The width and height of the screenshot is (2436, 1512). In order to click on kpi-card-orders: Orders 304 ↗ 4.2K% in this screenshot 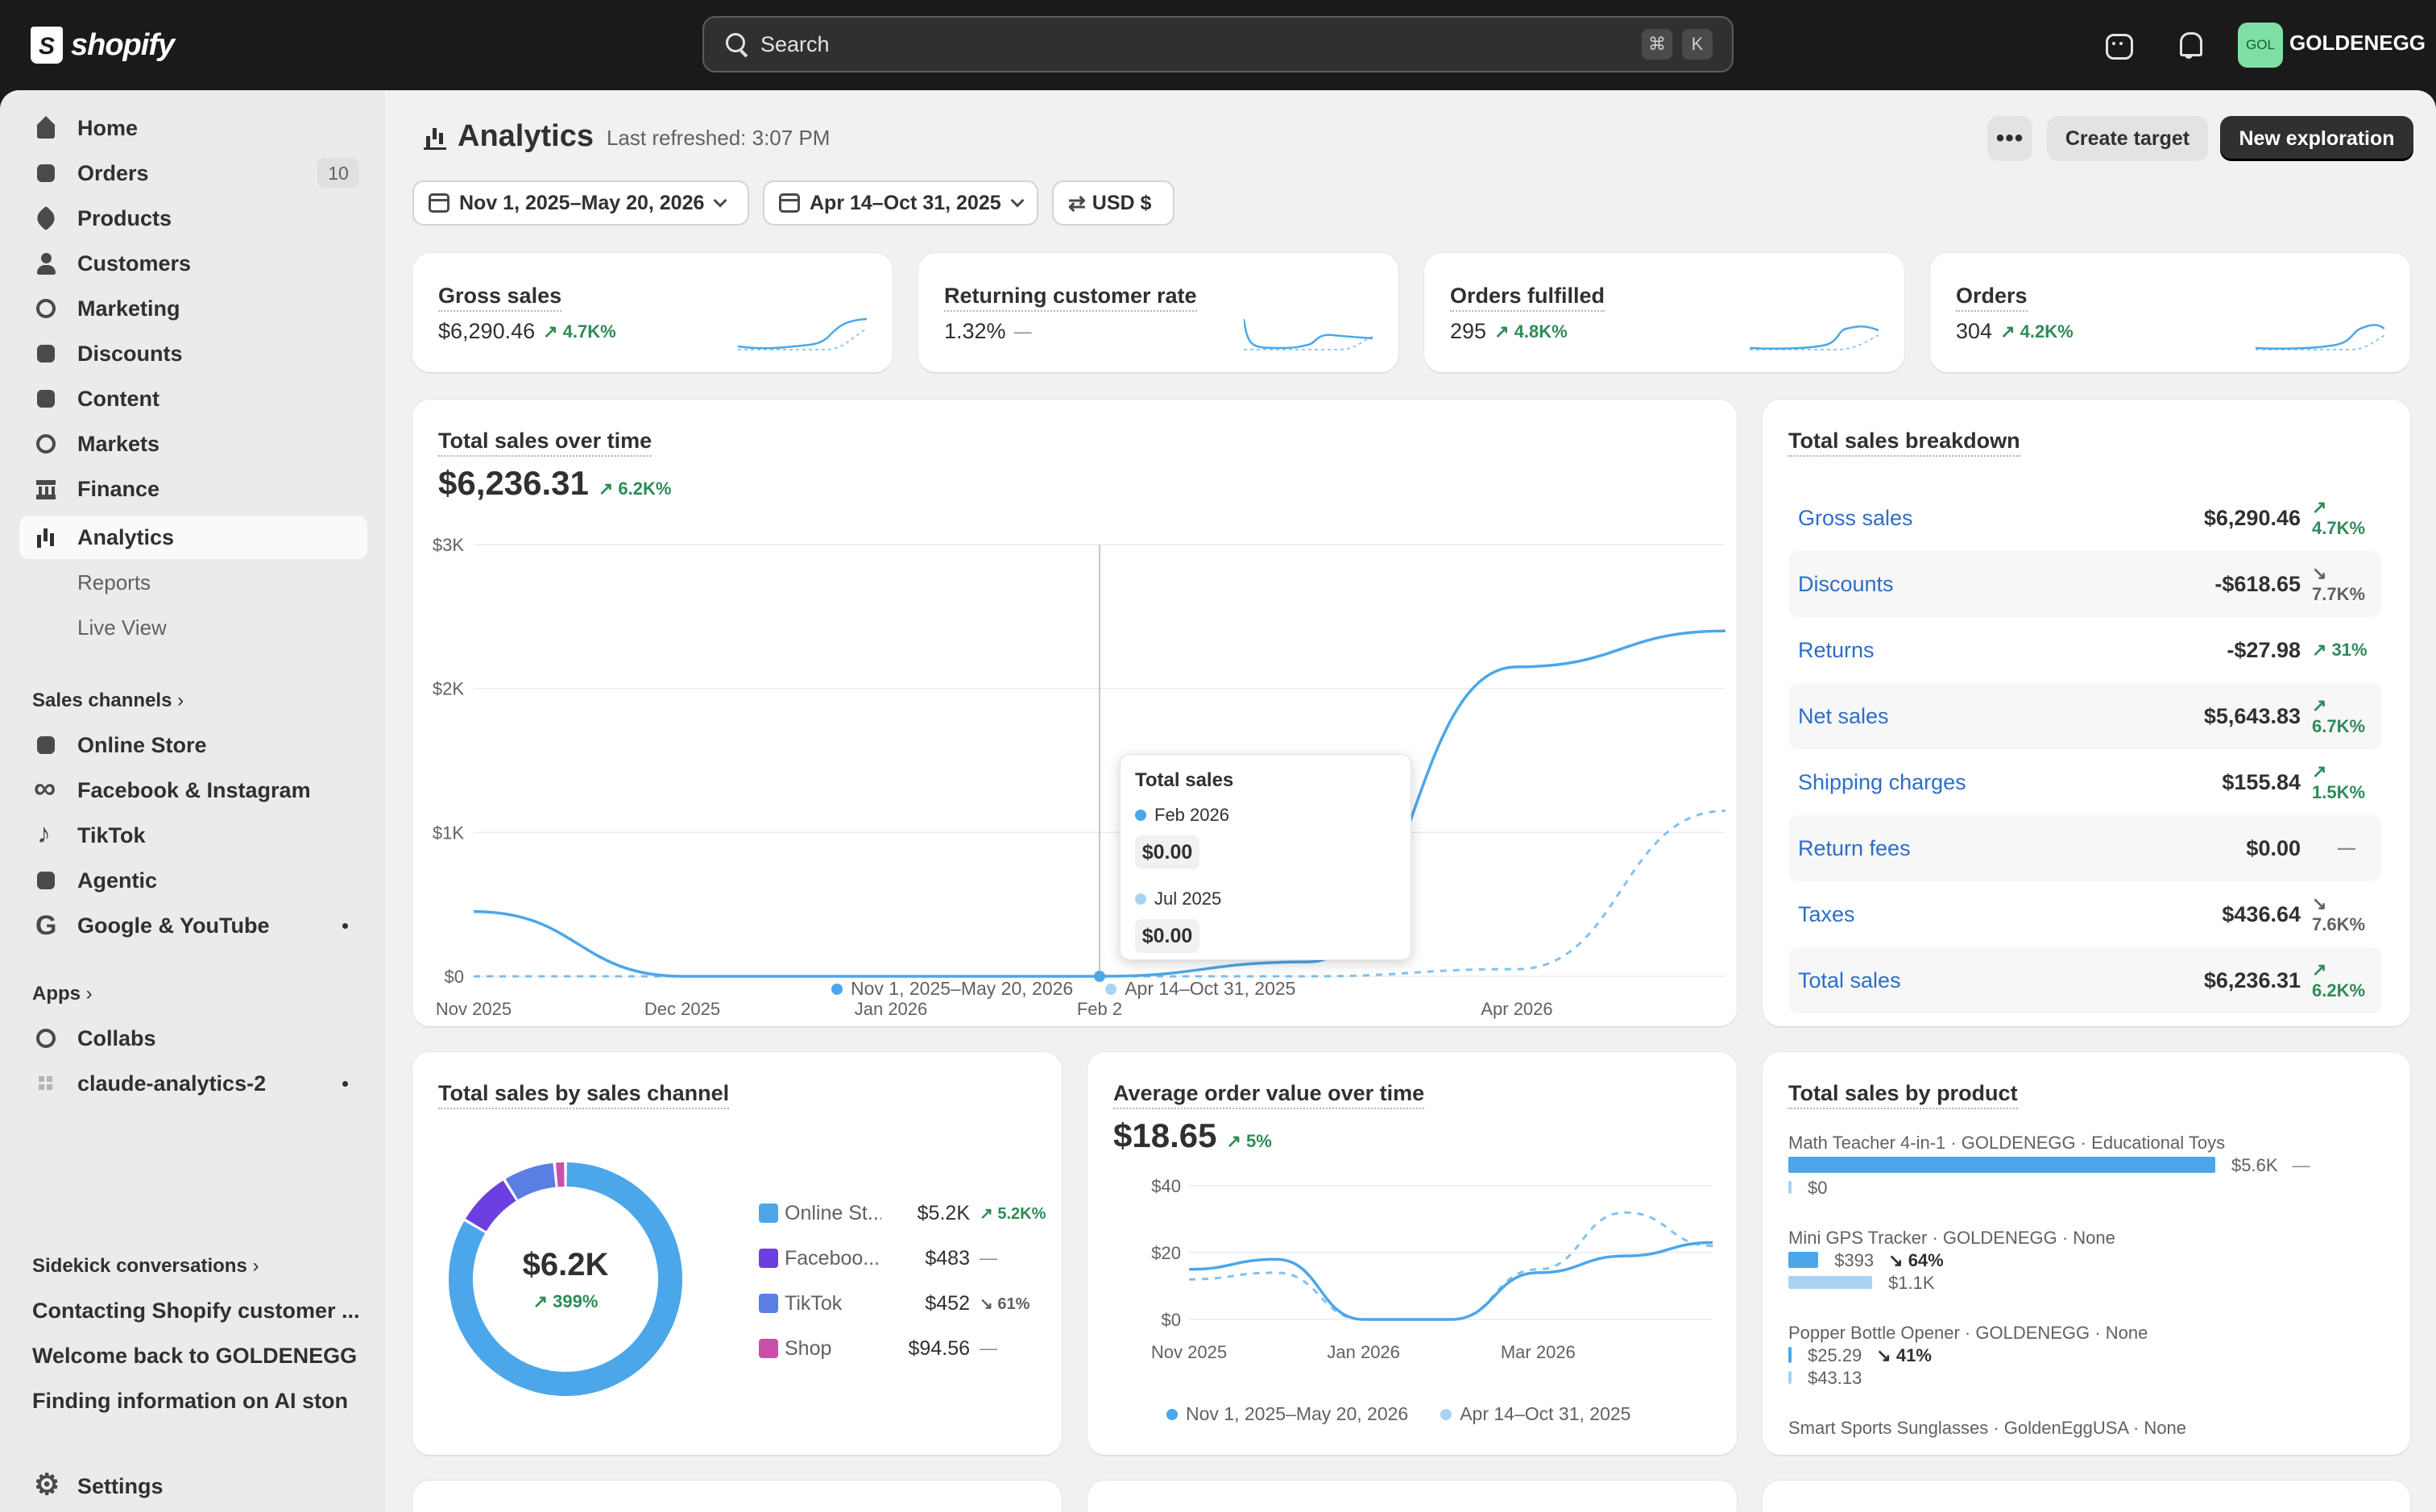, I will do `click(2170, 313)`.